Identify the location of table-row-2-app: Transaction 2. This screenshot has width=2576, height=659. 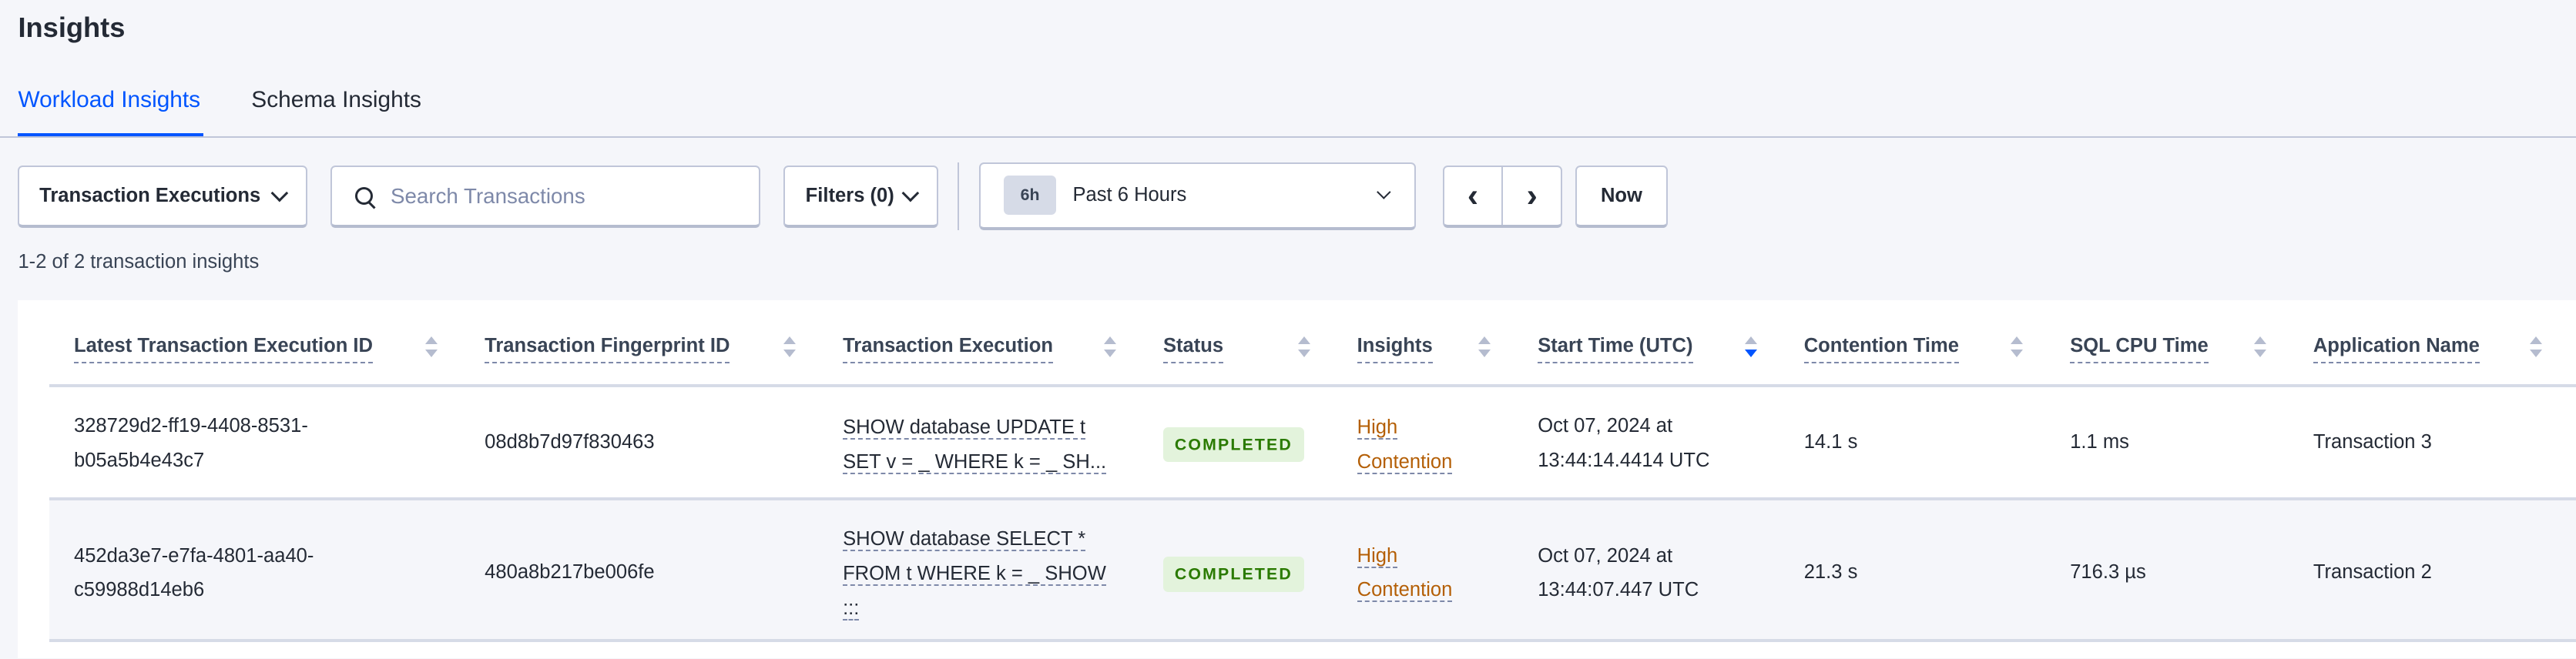
(2372, 571).